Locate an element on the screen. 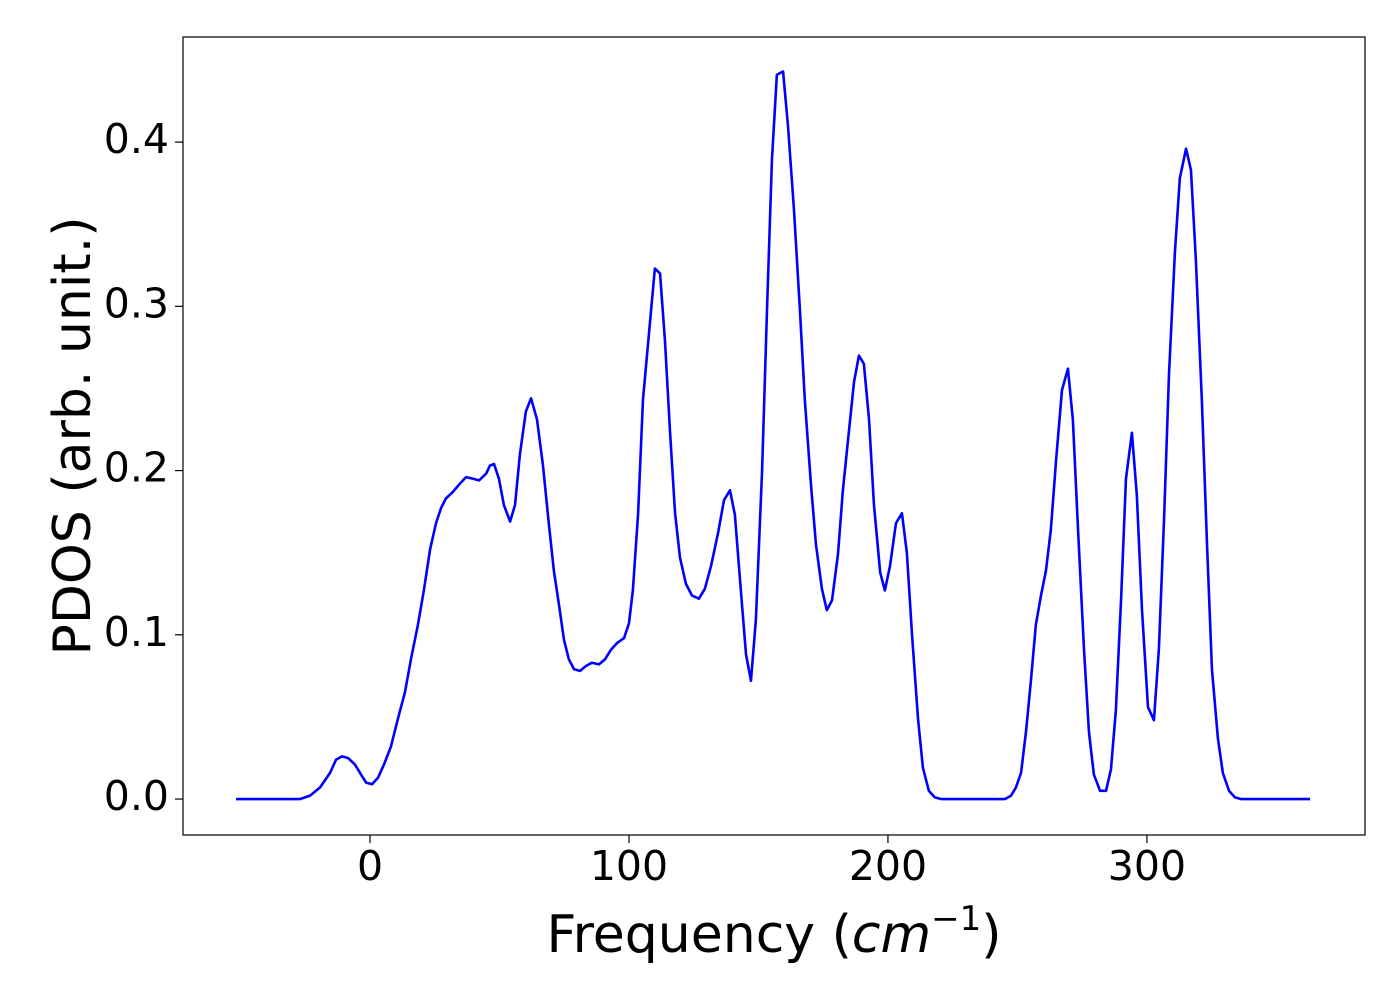  y-tick-label: 0.2 is located at coordinates (136, 468).